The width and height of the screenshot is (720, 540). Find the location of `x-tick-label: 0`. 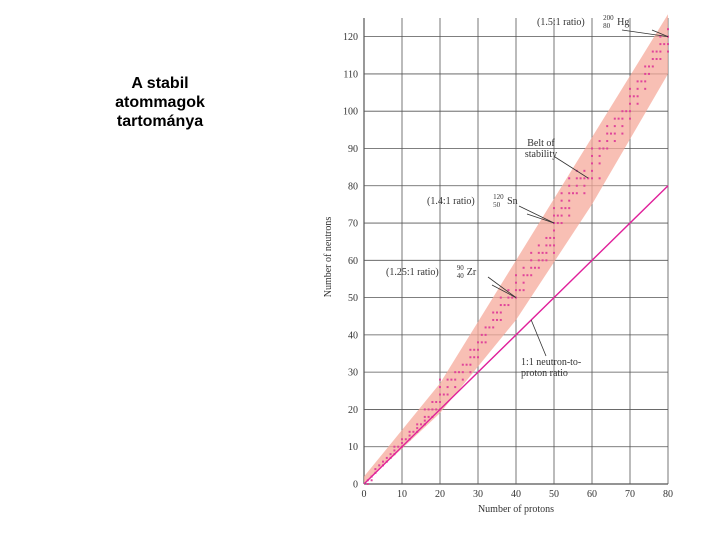

x-tick-label: 0 is located at coordinates (364, 494).